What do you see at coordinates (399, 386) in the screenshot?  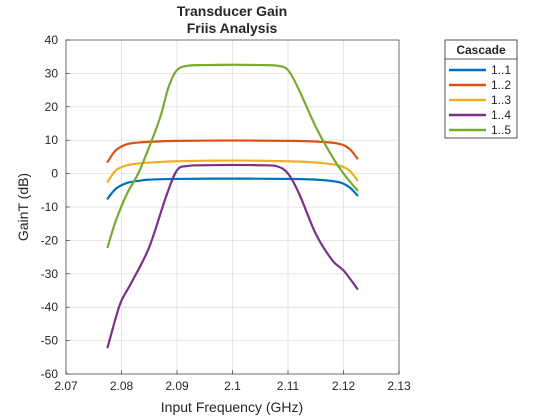 I see `x-tick-label: 2.13` at bounding box center [399, 386].